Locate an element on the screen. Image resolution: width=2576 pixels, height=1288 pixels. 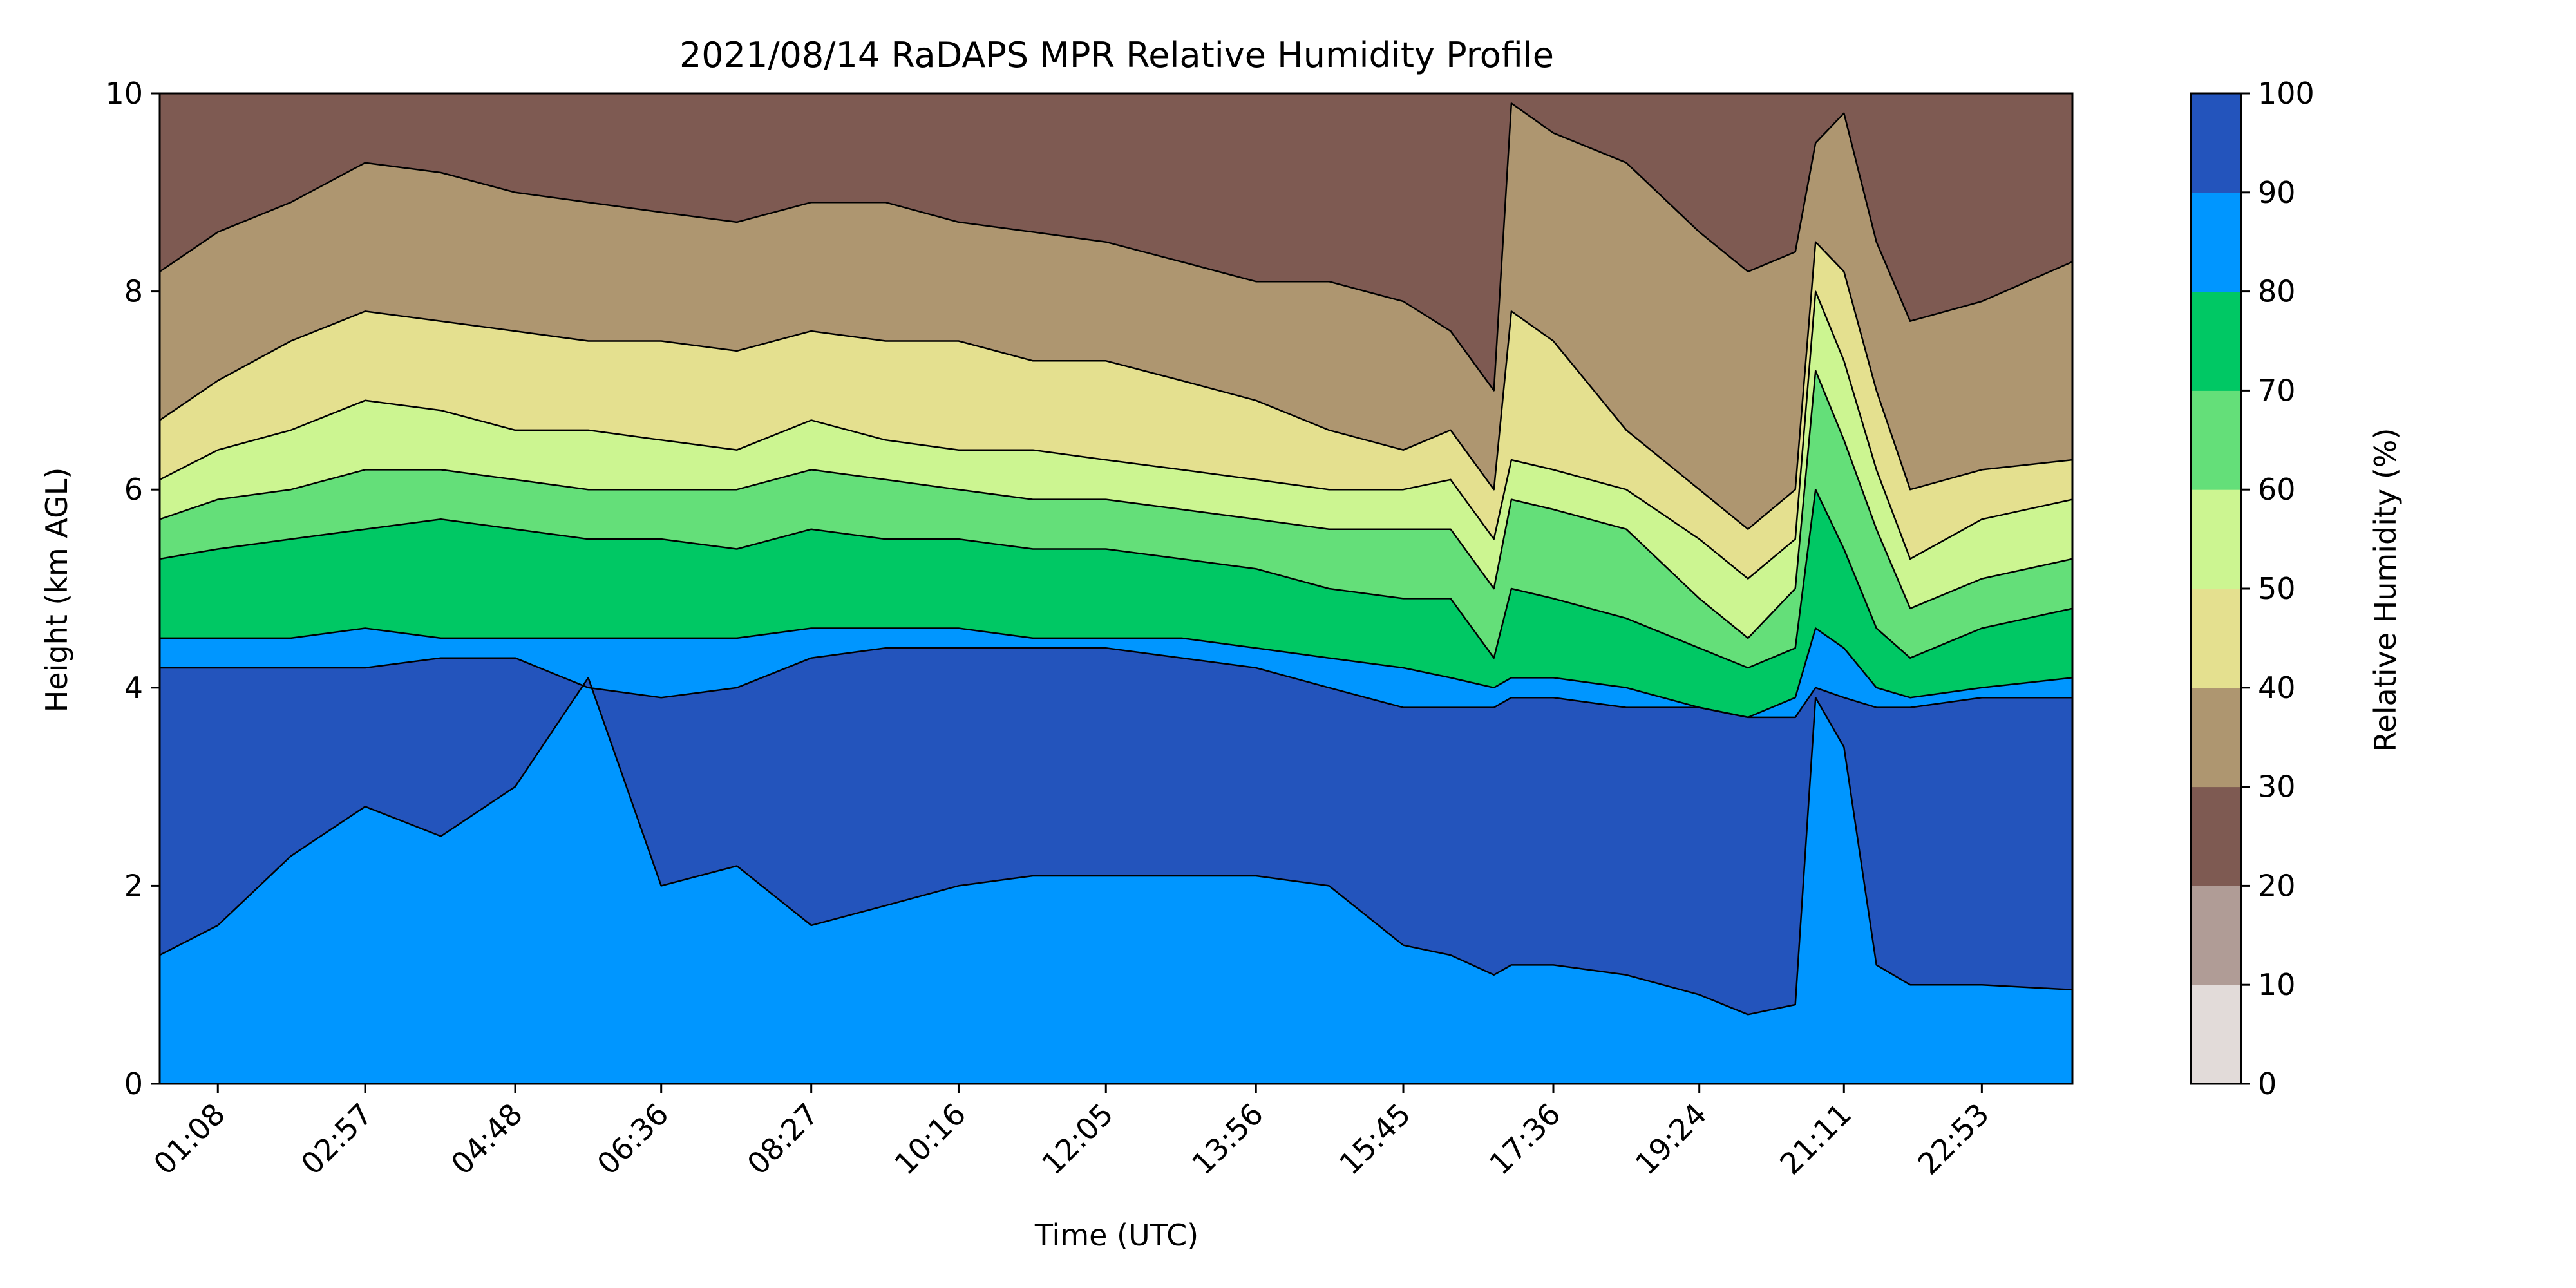
x-tick-label: 06:36 is located at coordinates (634, 1139).